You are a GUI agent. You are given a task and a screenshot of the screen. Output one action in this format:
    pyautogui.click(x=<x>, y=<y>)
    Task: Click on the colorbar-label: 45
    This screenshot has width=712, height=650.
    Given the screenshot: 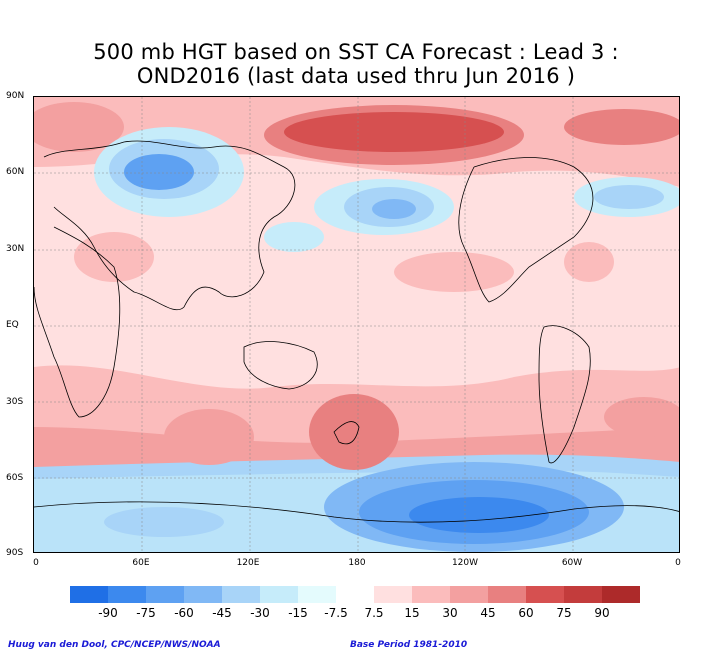 What is the action you would take?
    pyautogui.click(x=488, y=613)
    